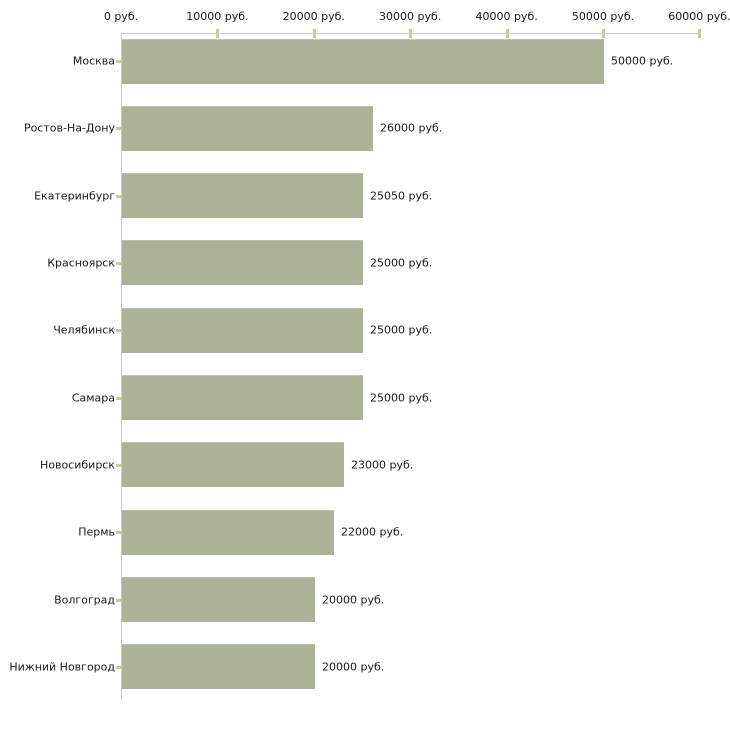  What do you see at coordinates (84, 330) in the screenshot?
I see `category-label: Челябинск` at bounding box center [84, 330].